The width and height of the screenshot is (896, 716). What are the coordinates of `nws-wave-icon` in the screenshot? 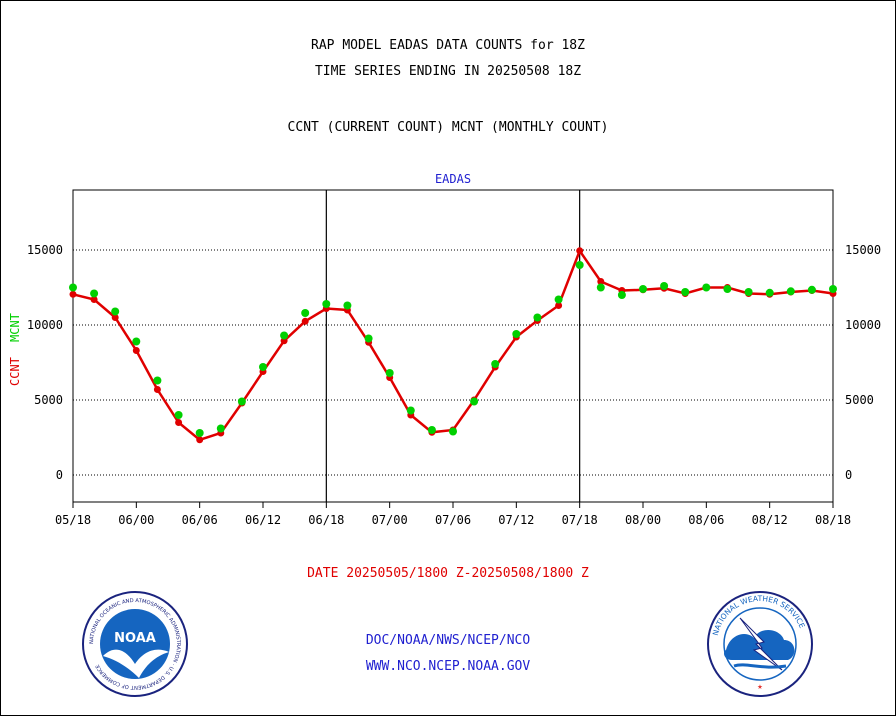 It's located at (760, 666).